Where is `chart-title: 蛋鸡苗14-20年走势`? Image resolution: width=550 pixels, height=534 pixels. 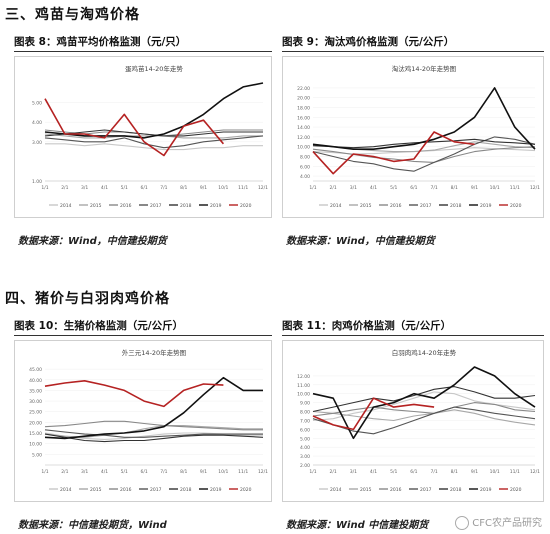
chart-title: 蛋鸡苗14-20年走势 is located at coordinates (154, 68).